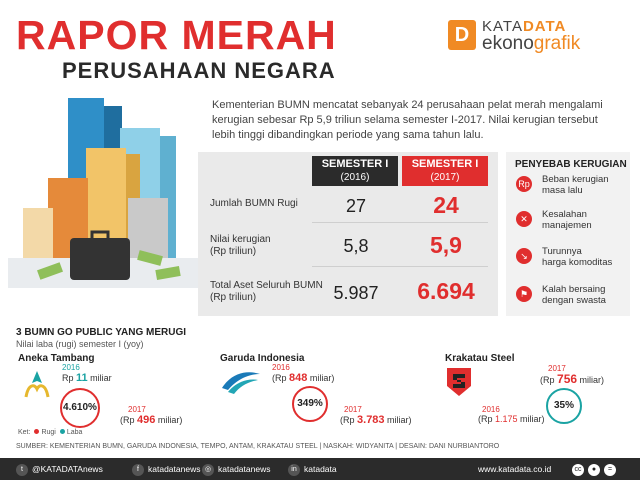  Describe the element at coordinates (572, 379) in the screenshot. I see `loss-value: (Rp 756 miliar)` at that location.